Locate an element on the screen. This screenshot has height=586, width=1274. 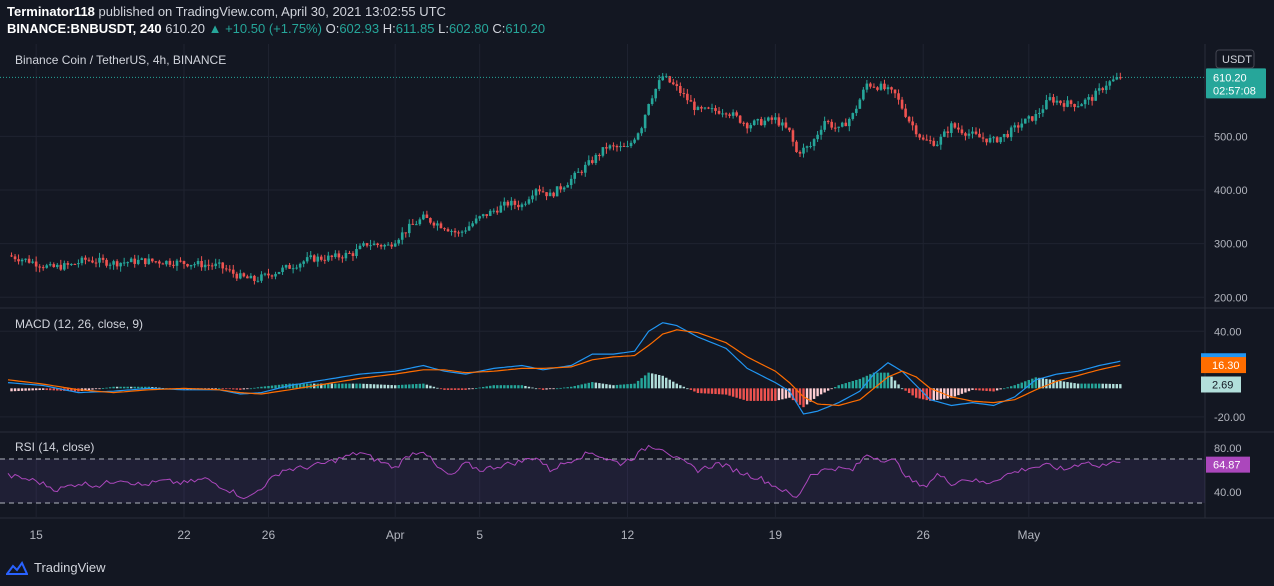
symbol-name: BINANCE:BNBUSDT, 240 is located at coordinates (84, 28).